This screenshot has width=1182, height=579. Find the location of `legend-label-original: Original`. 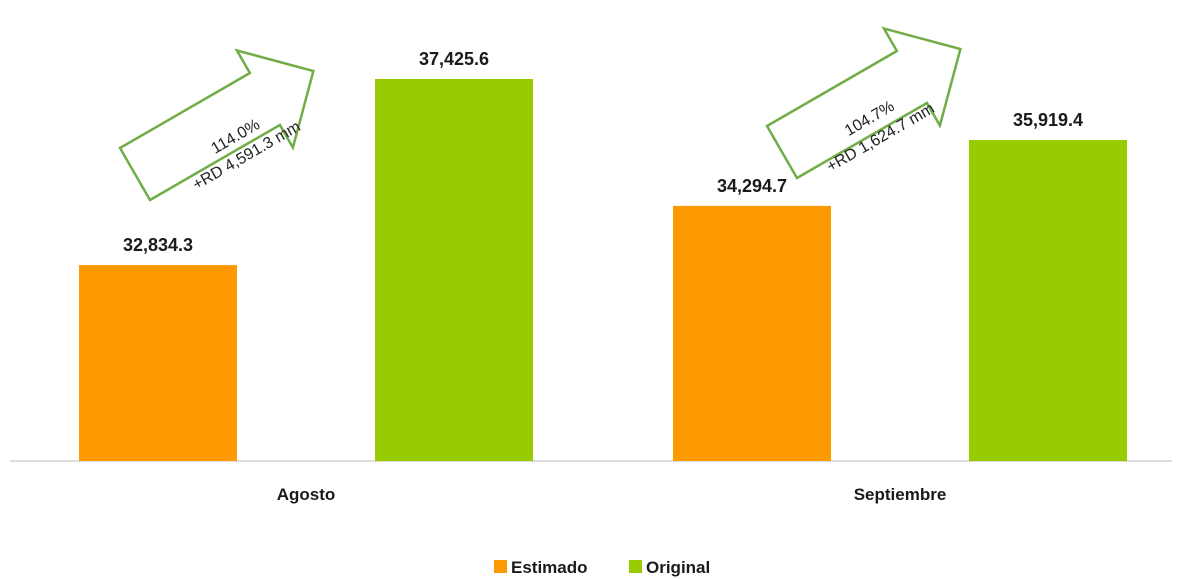

legend-label-original: Original is located at coordinates (678, 567).